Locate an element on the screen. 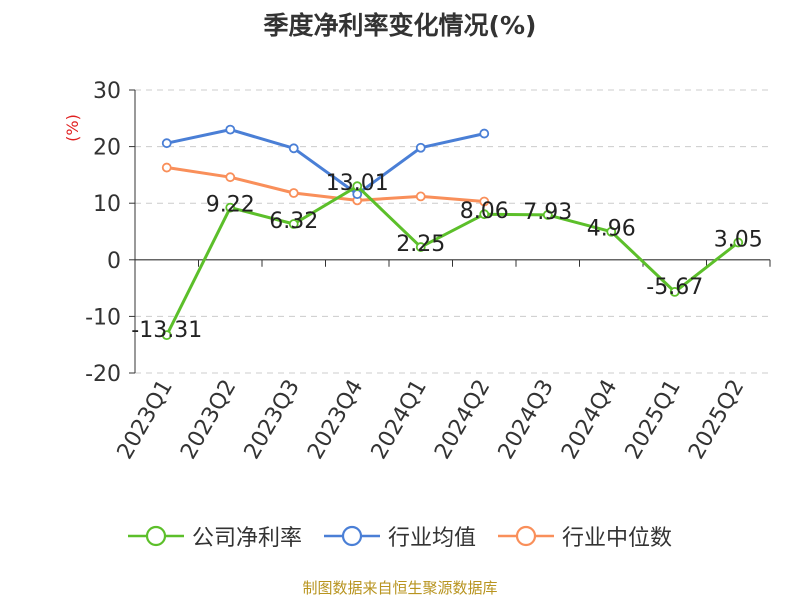 The height and width of the screenshot is (600, 800). legend-label: 行业均值 is located at coordinates (431, 538).